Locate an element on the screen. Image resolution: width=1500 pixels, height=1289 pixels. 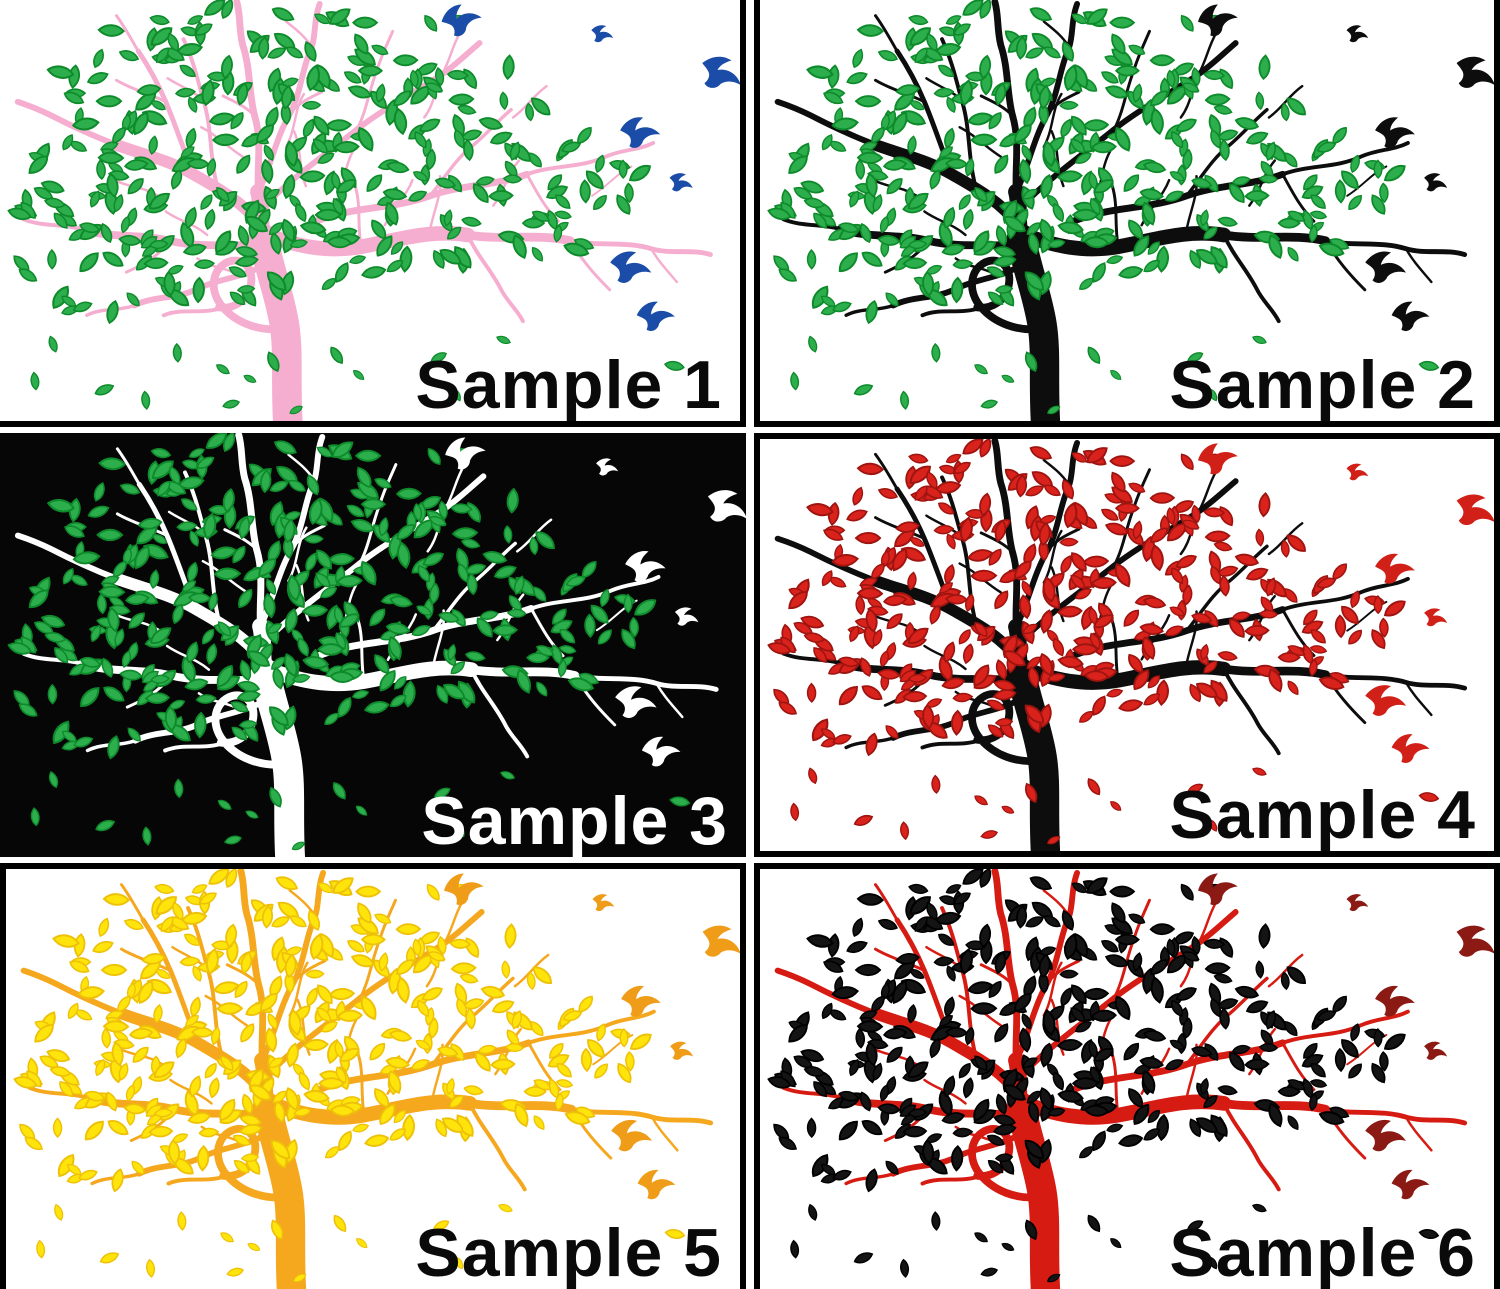
sample-label: Sample 2 is located at coordinates (1322, 385).